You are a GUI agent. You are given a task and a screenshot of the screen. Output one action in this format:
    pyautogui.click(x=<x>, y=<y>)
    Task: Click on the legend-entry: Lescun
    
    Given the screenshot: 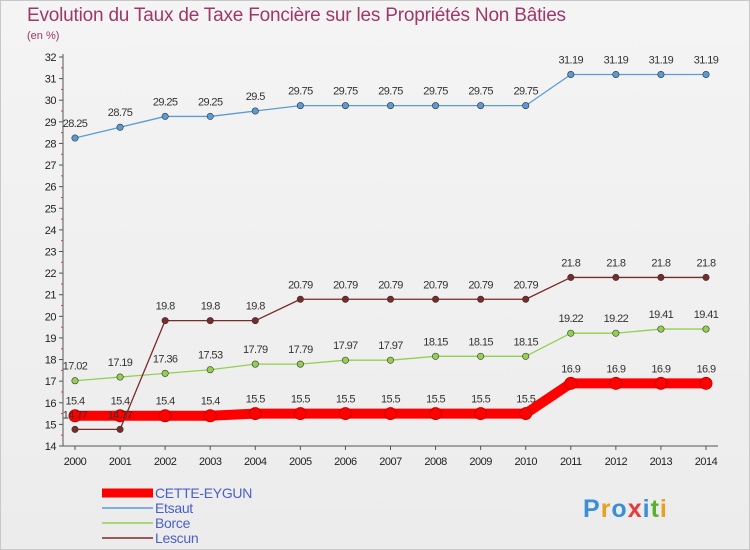 What is the action you would take?
    pyautogui.click(x=150, y=538)
    